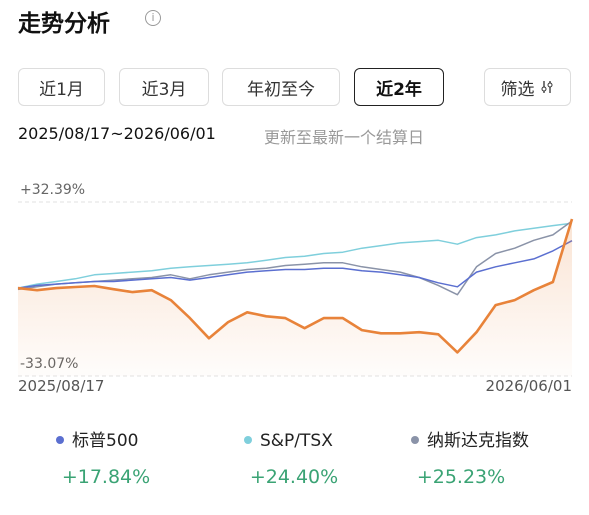 The image size is (589, 515). Describe the element at coordinates (478, 441) in the screenshot. I see `legend-label: 纳斯达克指数` at that location.